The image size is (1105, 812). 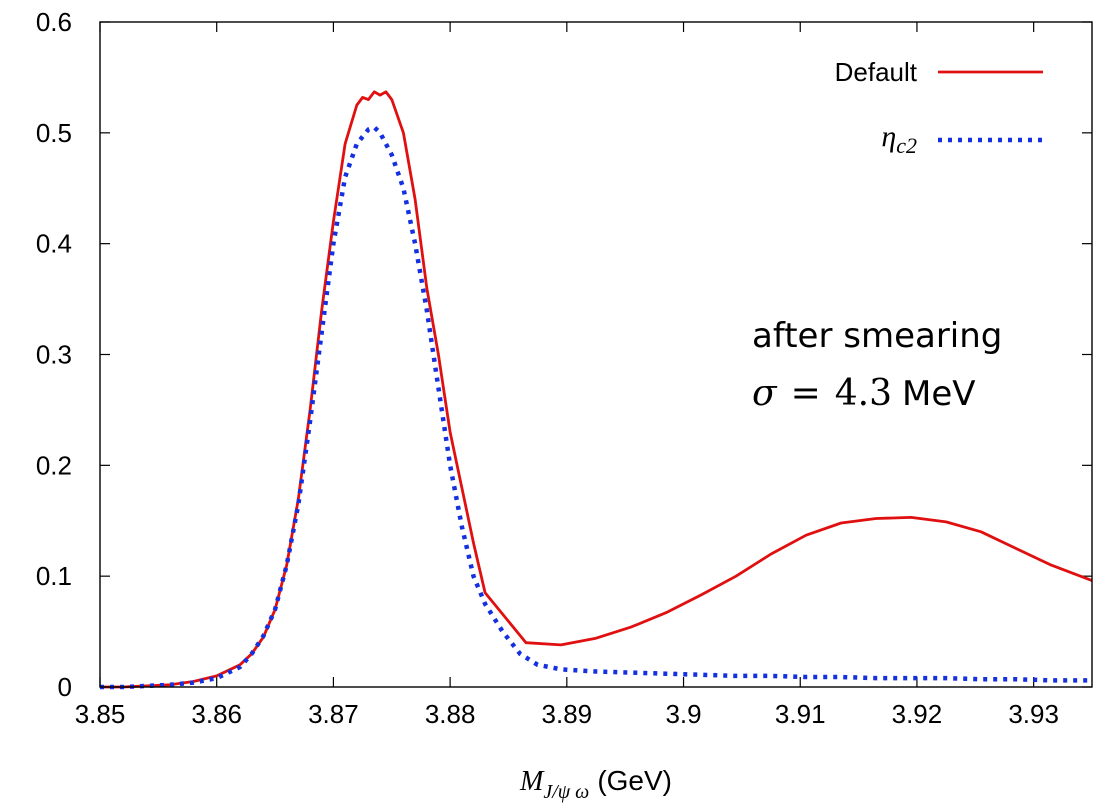 I want to click on x-tick-label: 3.89, so click(x=567, y=714).